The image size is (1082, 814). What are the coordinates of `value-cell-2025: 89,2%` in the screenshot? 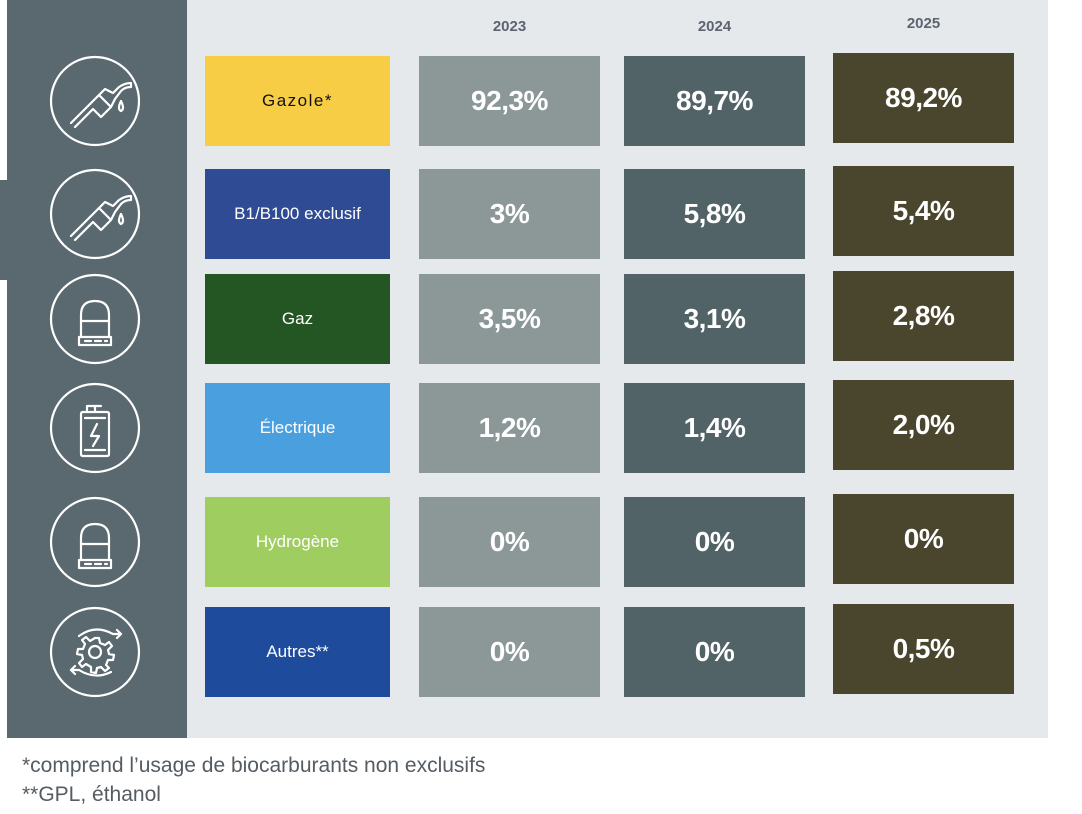 It's located at (923, 98).